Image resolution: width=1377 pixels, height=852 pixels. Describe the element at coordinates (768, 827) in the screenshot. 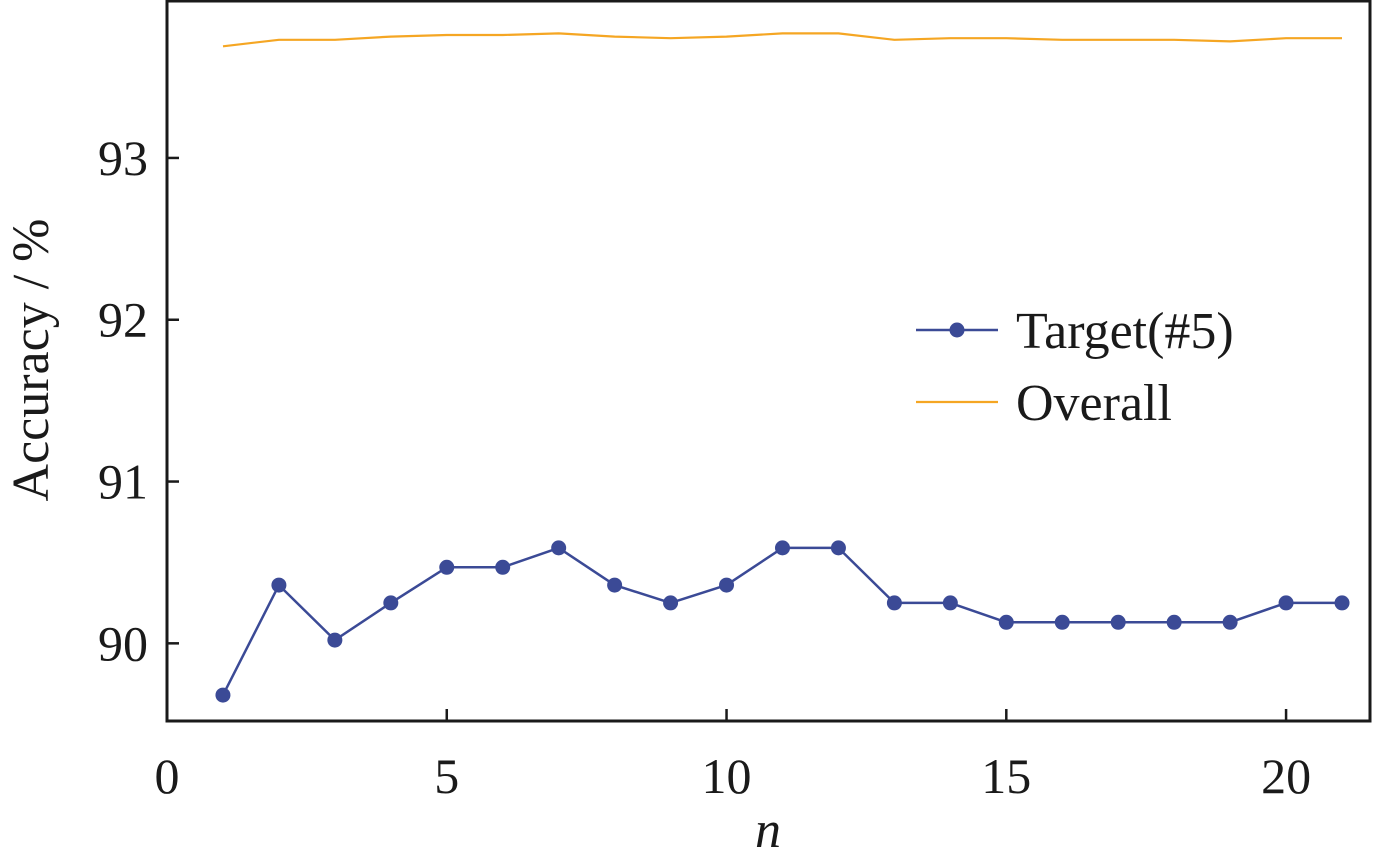

I see `x-axis-title: n` at that location.